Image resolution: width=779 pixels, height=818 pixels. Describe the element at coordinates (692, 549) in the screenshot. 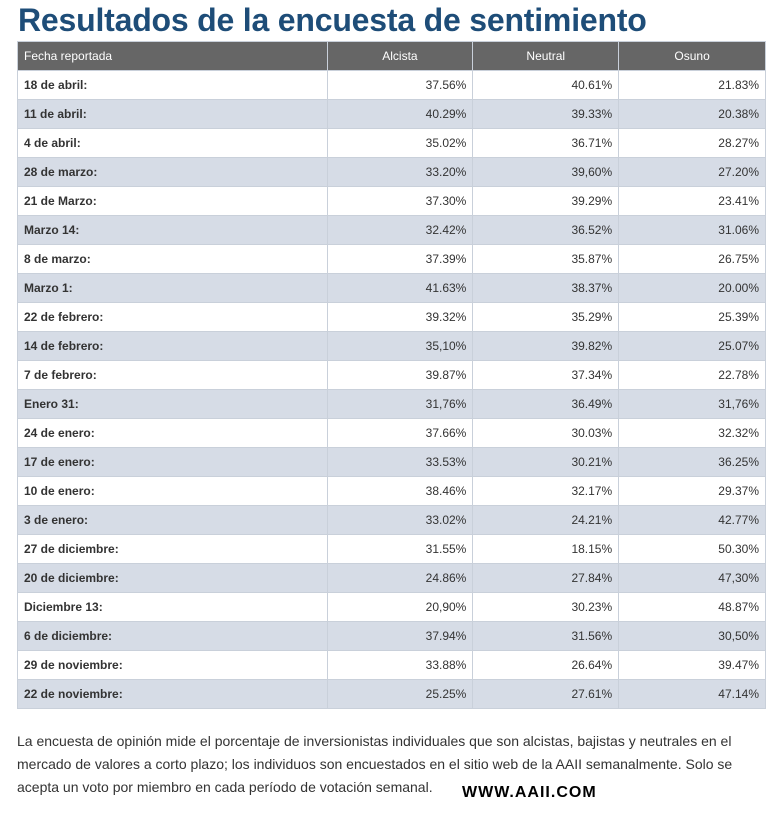

I see `cell-bearish: 50.30%` at that location.